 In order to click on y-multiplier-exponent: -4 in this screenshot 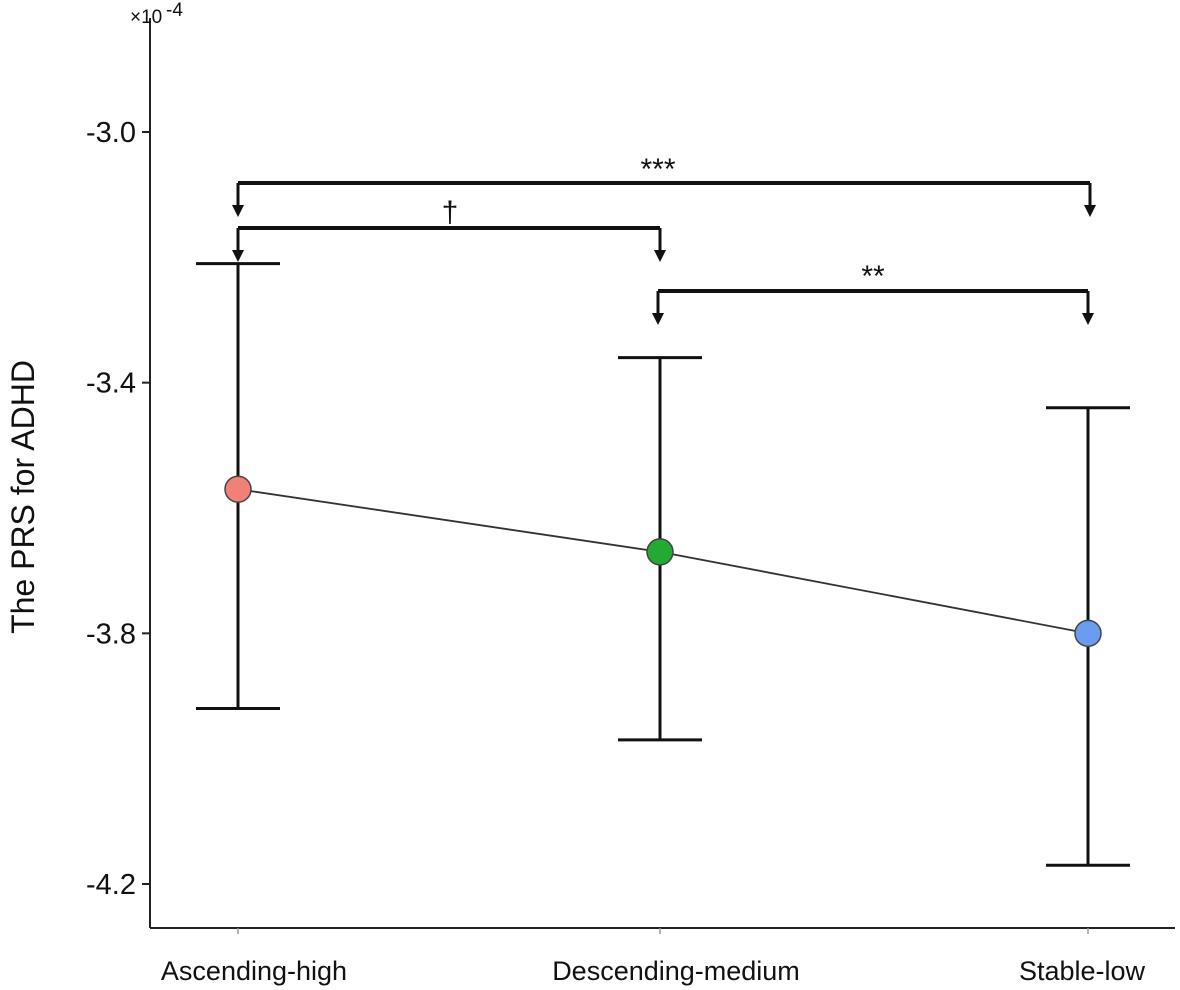, I will do `click(174, 10)`.